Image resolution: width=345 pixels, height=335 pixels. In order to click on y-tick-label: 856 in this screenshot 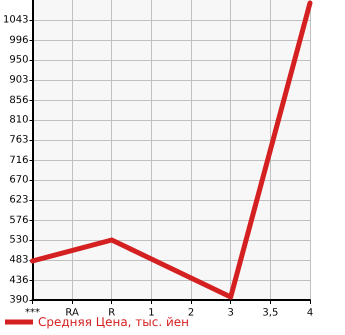, I will do `click(18, 100)`.